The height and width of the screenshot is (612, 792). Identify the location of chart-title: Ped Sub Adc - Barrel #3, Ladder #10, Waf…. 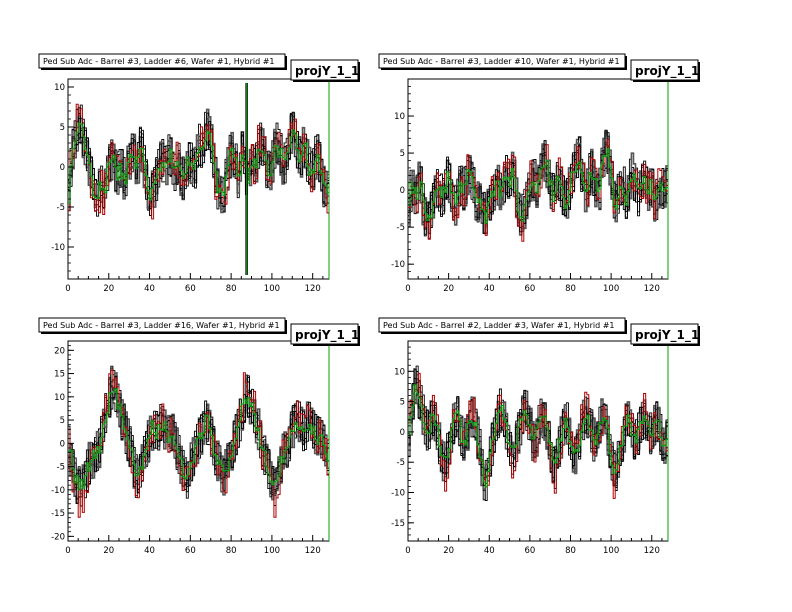
(501, 61).